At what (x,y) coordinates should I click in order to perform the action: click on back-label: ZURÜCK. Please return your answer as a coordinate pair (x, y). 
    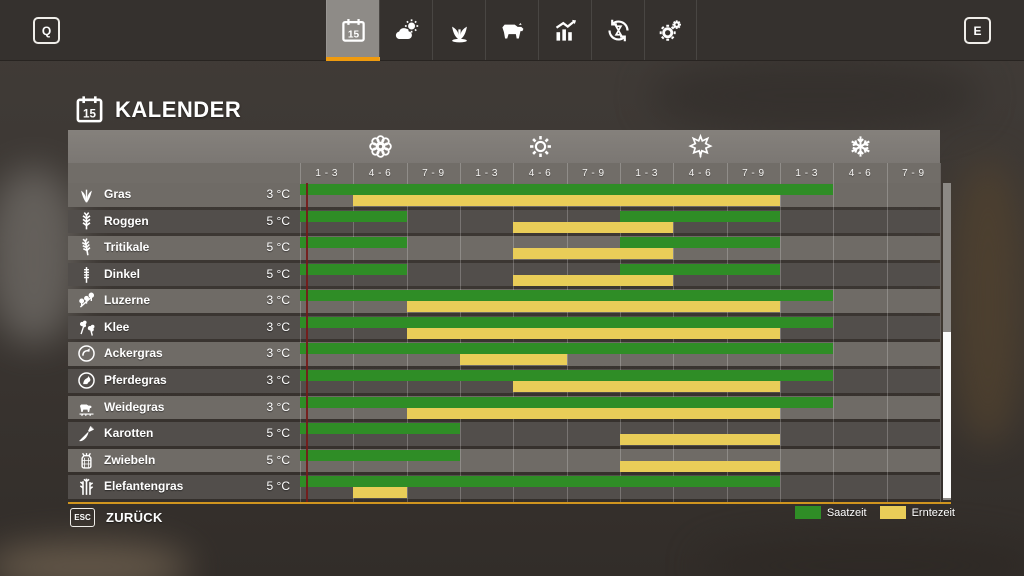
    Looking at the image, I should click on (134, 517).